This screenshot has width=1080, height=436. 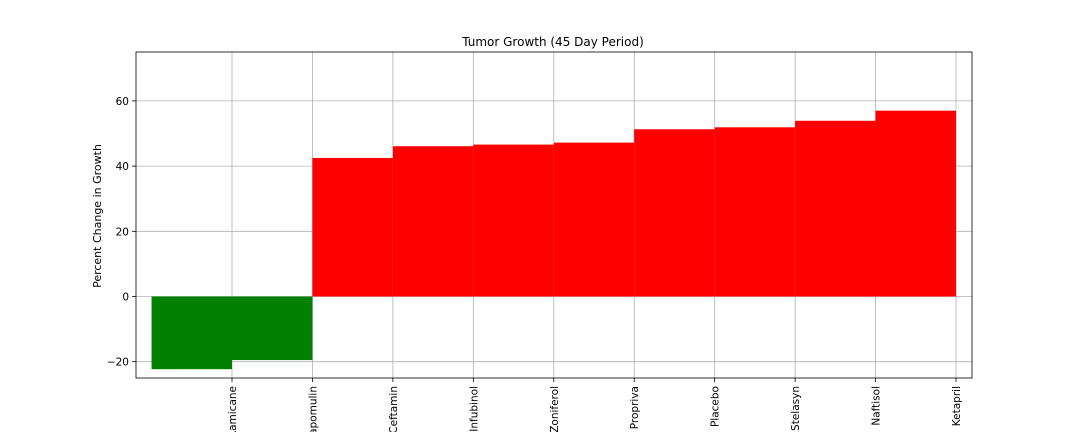 I want to click on x-tick-label: Ramicane, so click(x=233, y=409).